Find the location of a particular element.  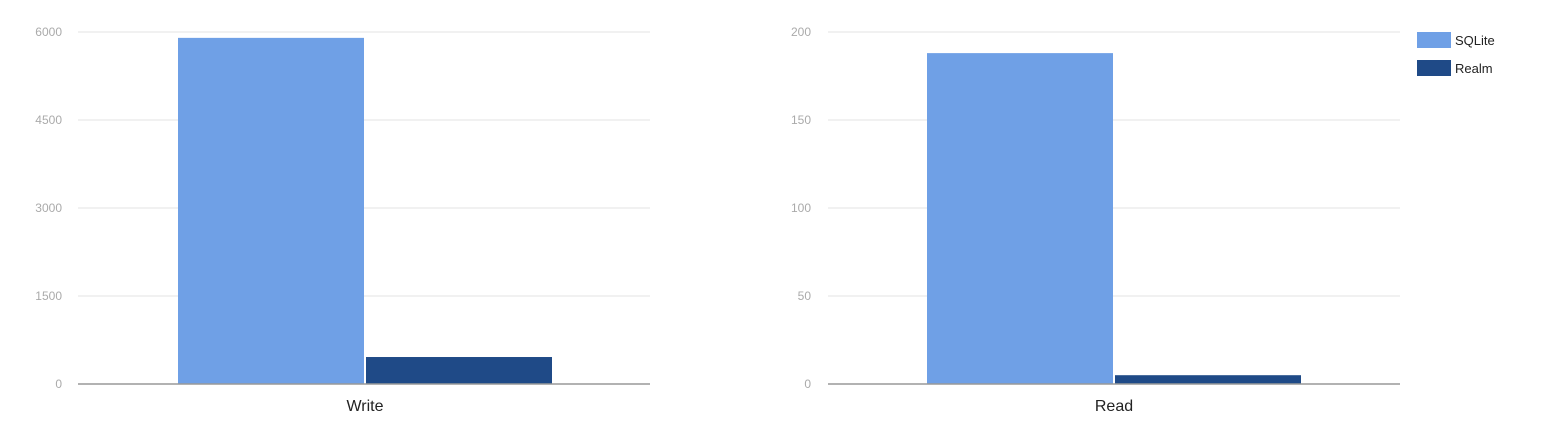

y-tick-label: 50 is located at coordinates (805, 296).